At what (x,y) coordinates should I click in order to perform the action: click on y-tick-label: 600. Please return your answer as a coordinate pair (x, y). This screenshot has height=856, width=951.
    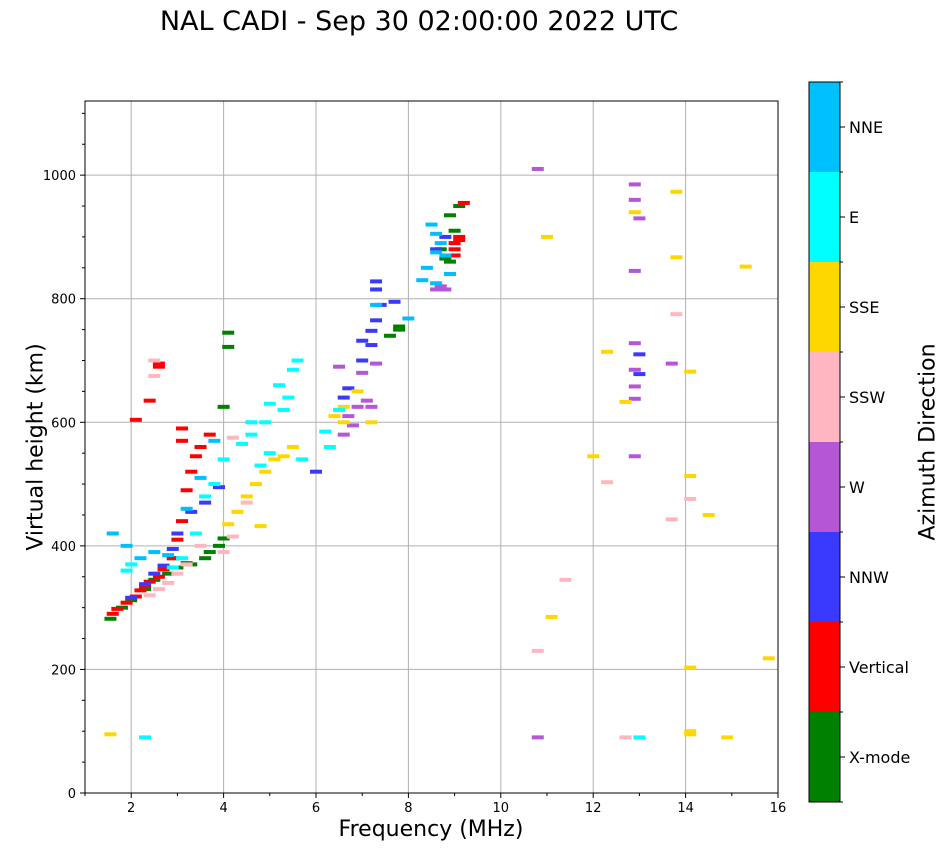
    Looking at the image, I should click on (63, 423).